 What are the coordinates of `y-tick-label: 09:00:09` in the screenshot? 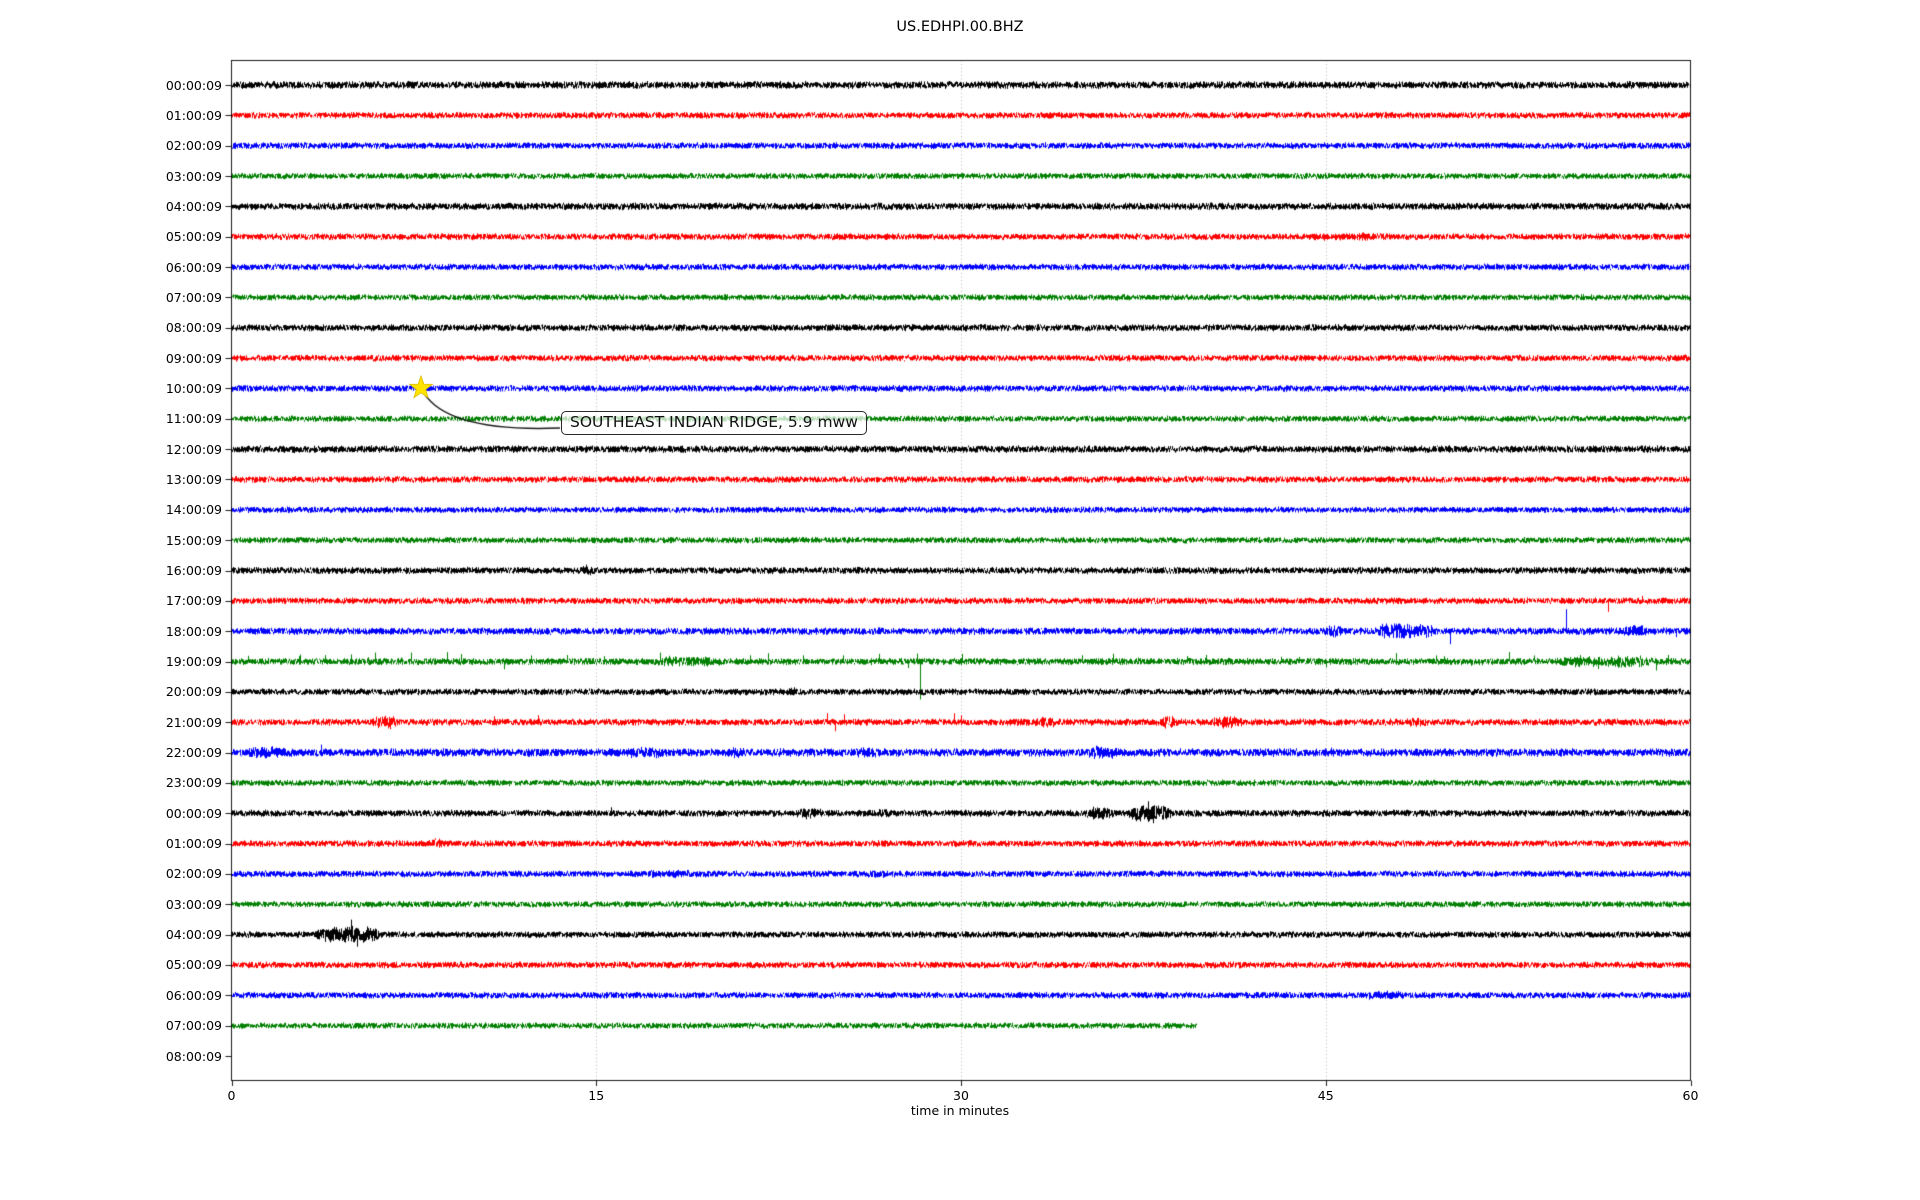 It's located at (193, 358).